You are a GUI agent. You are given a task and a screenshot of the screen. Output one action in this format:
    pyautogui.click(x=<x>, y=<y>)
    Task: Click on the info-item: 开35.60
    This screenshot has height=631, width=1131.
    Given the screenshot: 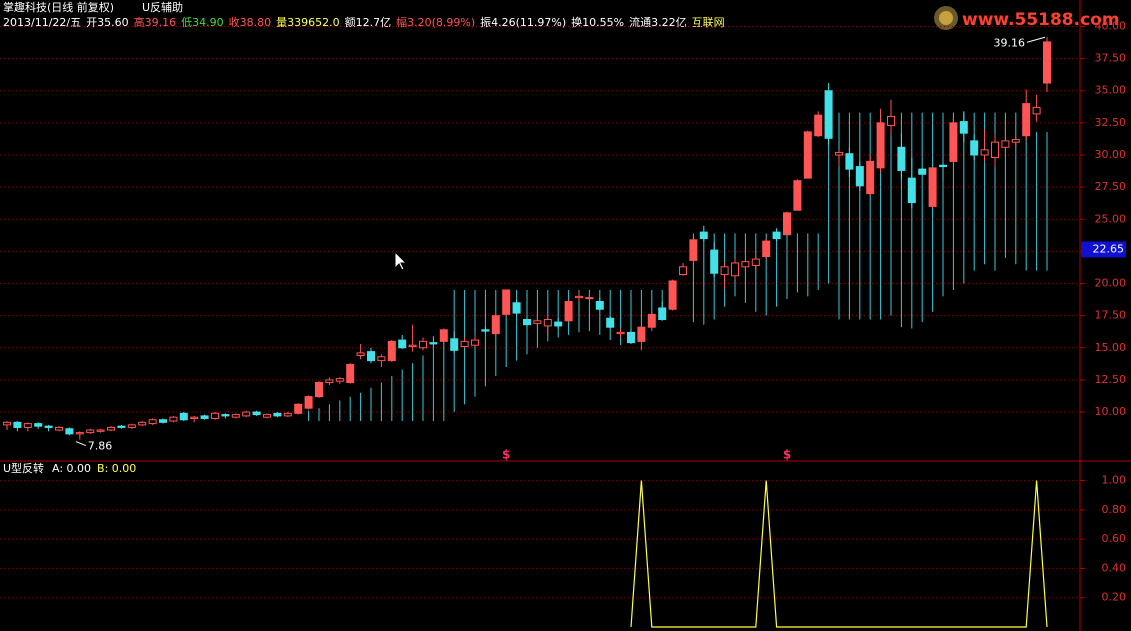 What is the action you would take?
    pyautogui.click(x=107, y=22)
    